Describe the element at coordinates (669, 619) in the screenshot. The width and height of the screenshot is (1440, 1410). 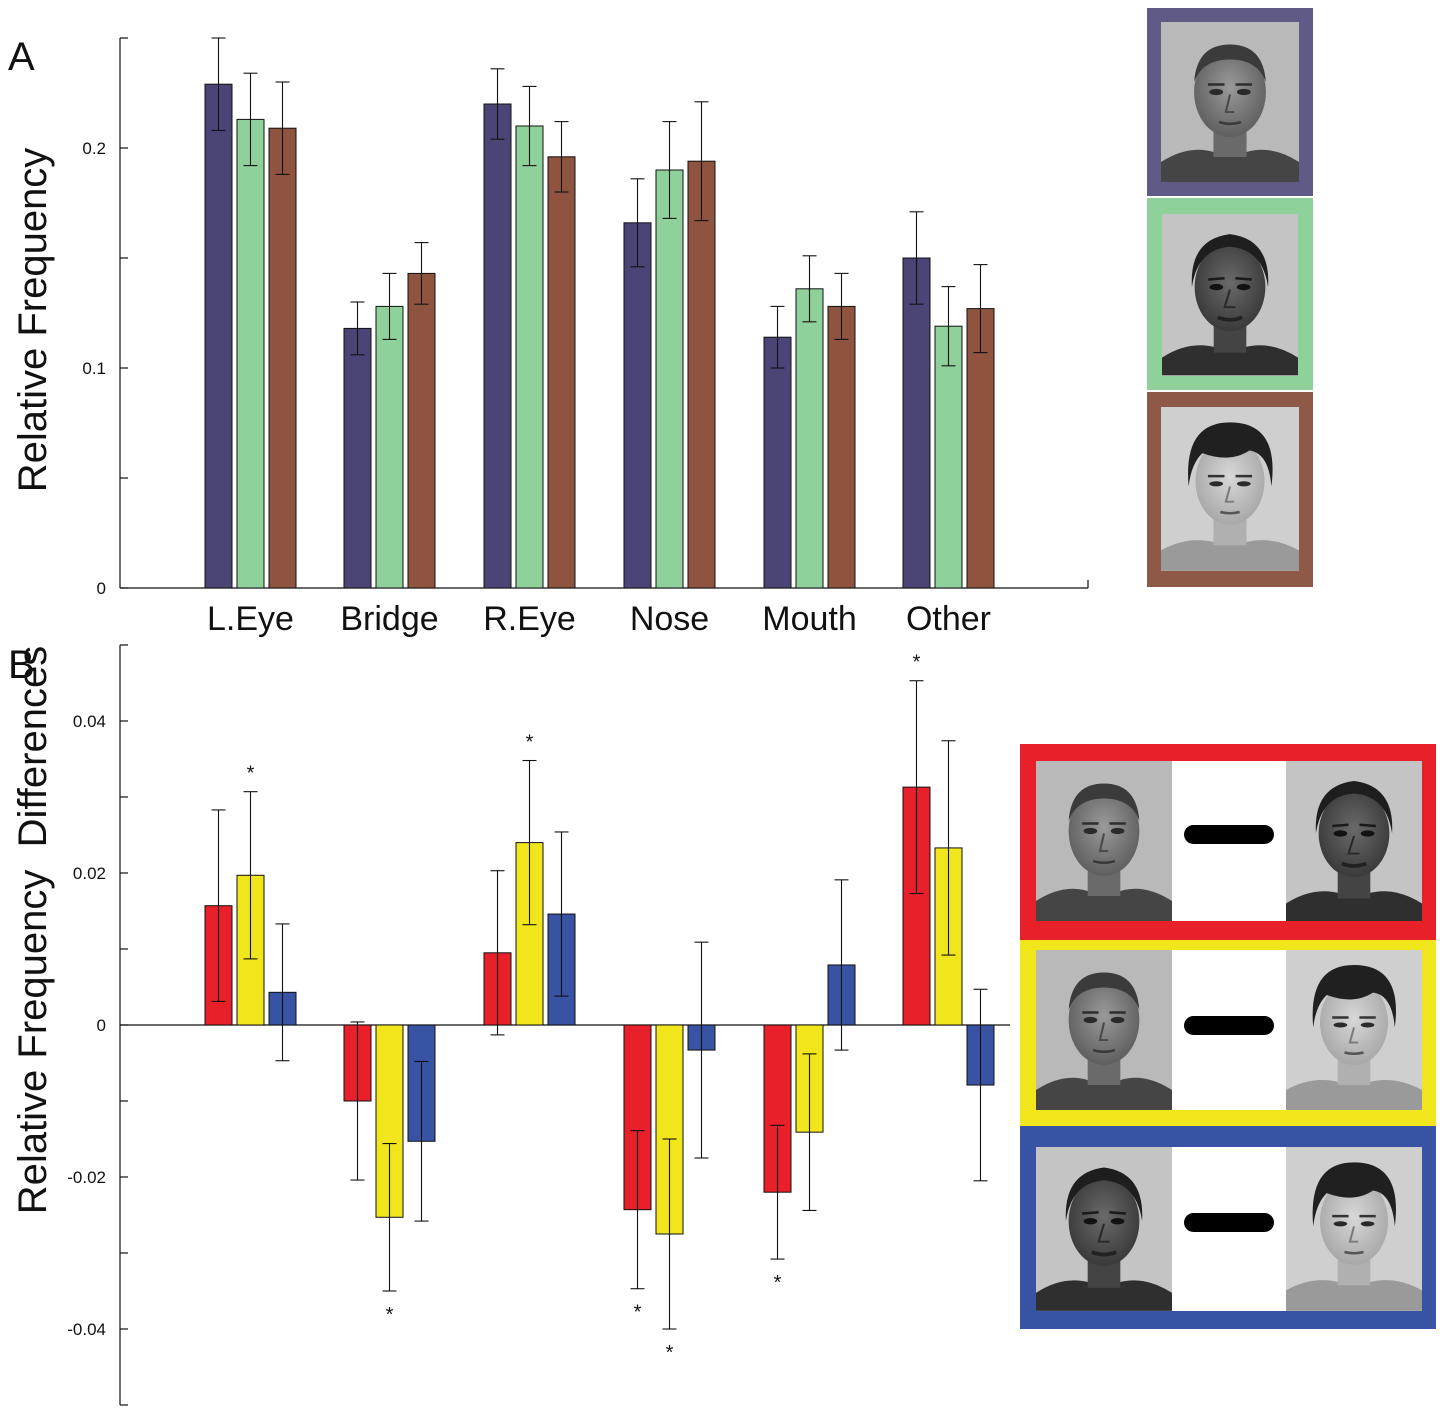
I see `category-label: Nose` at that location.